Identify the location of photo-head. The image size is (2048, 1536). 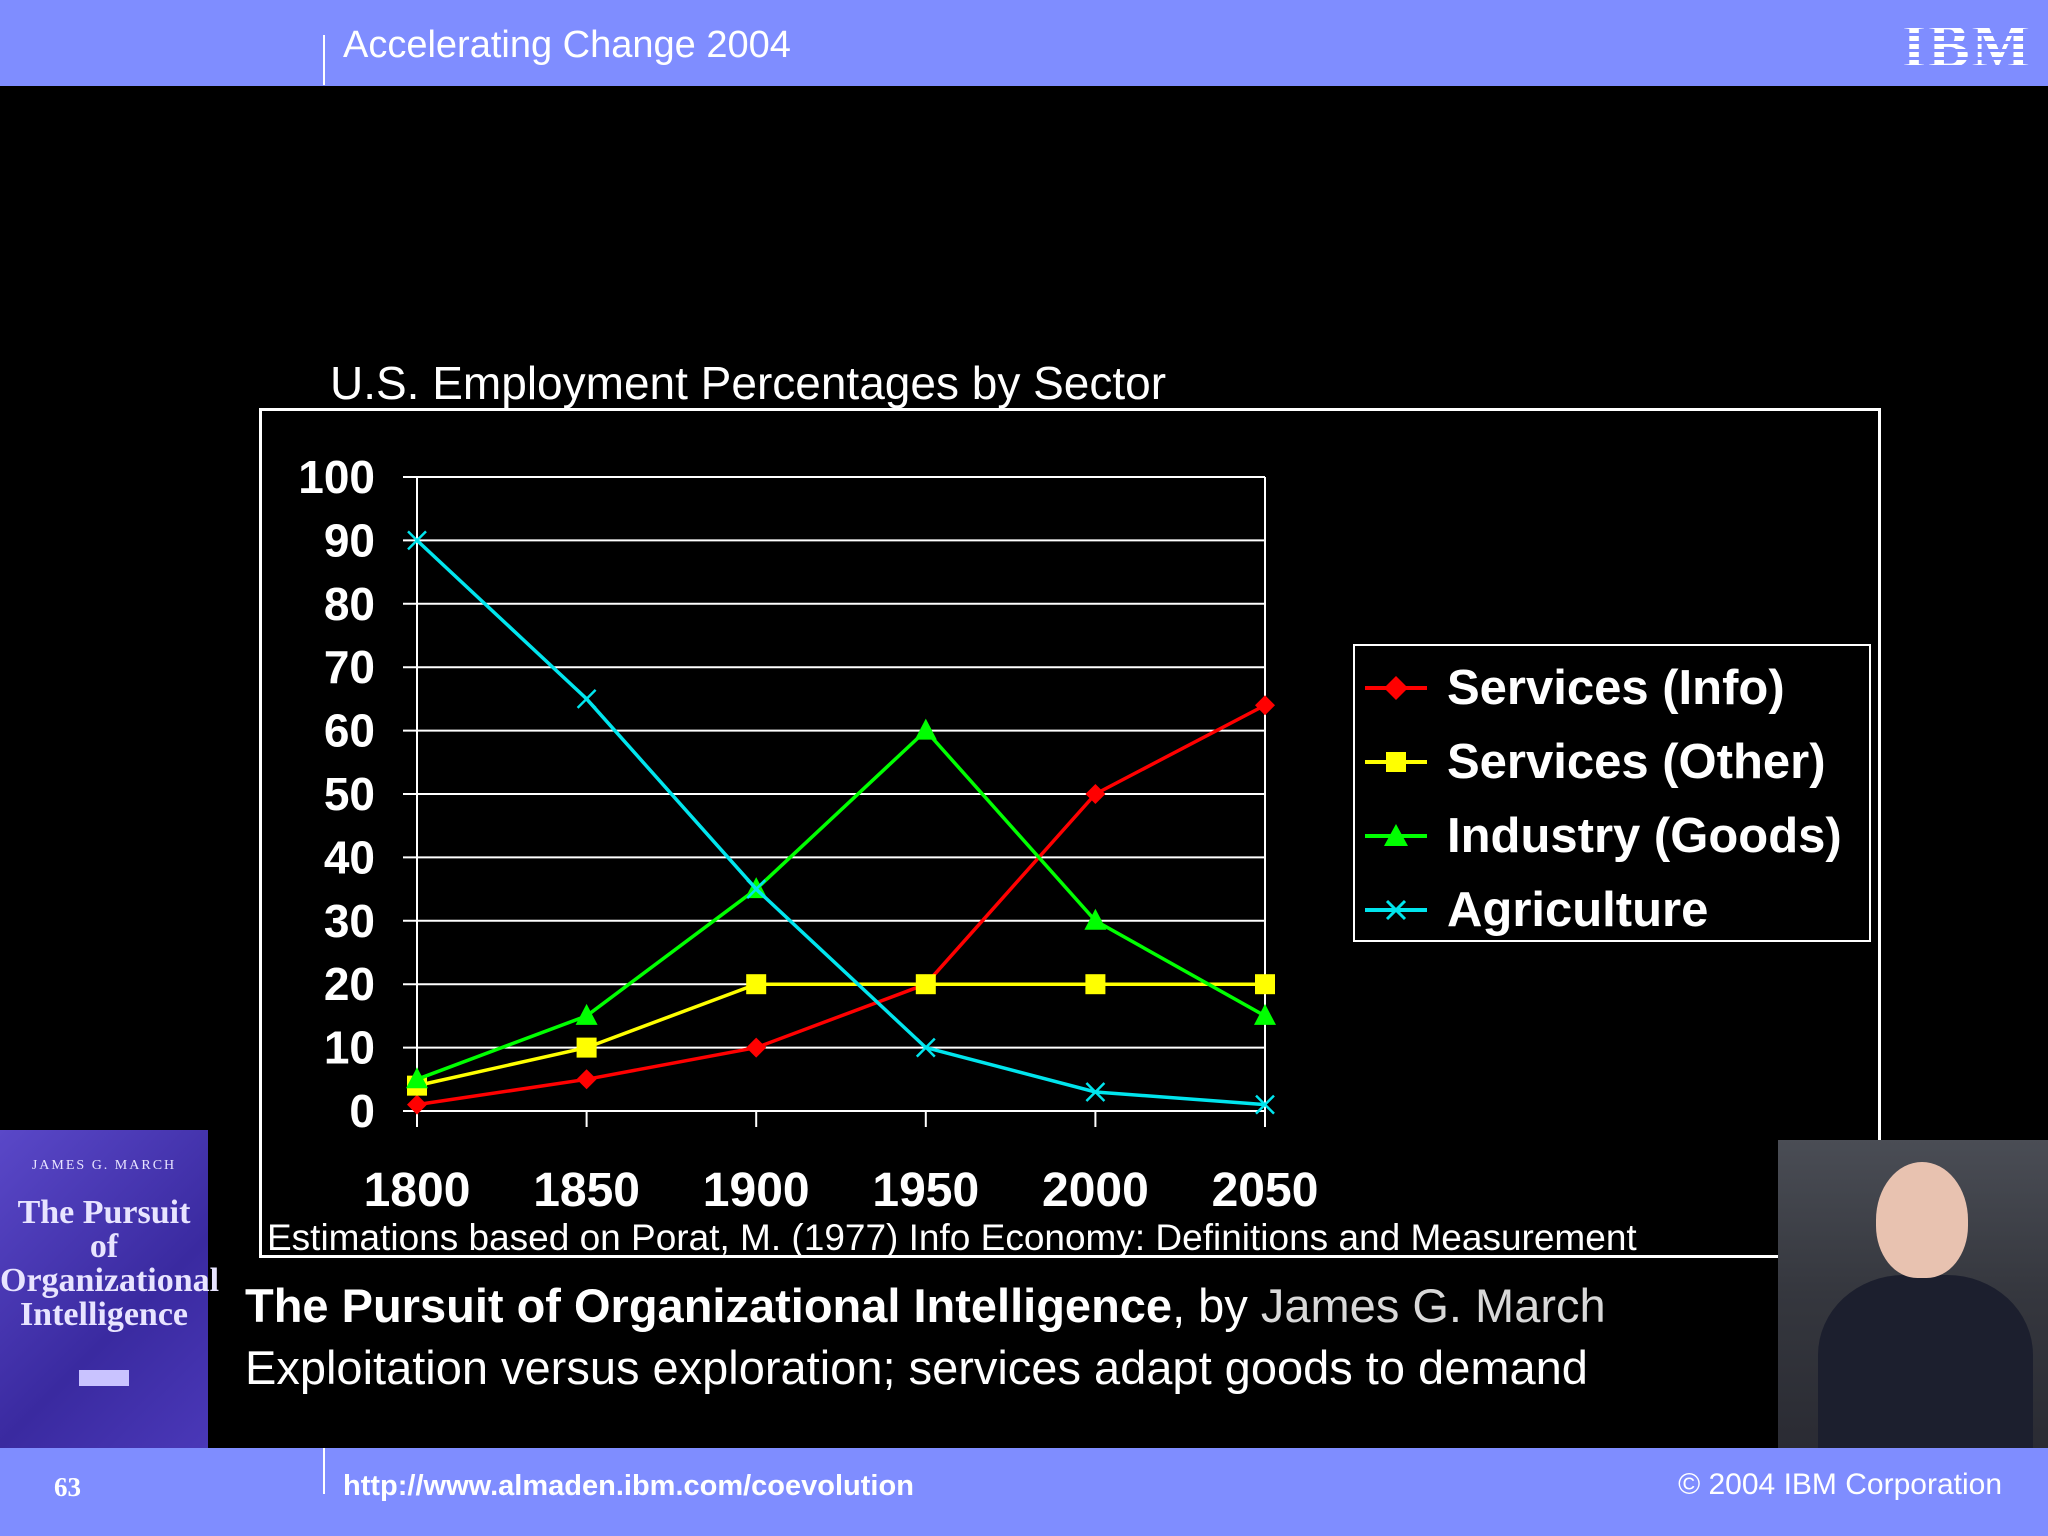
(1922, 1220).